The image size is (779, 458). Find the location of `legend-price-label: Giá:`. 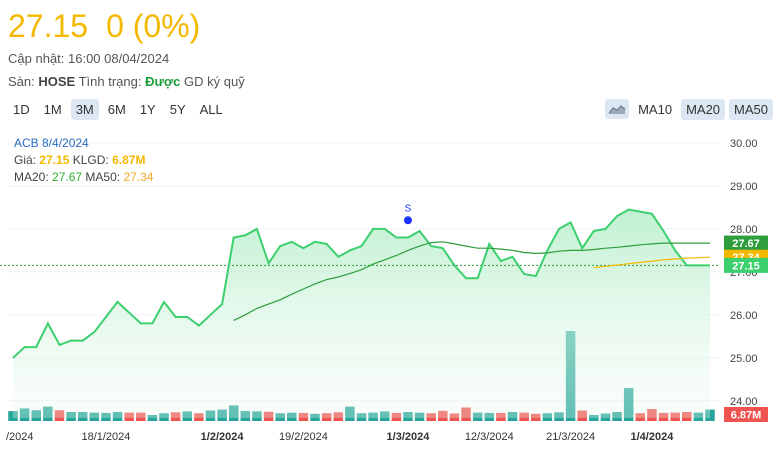

legend-price-label: Giá: is located at coordinates (25, 160).